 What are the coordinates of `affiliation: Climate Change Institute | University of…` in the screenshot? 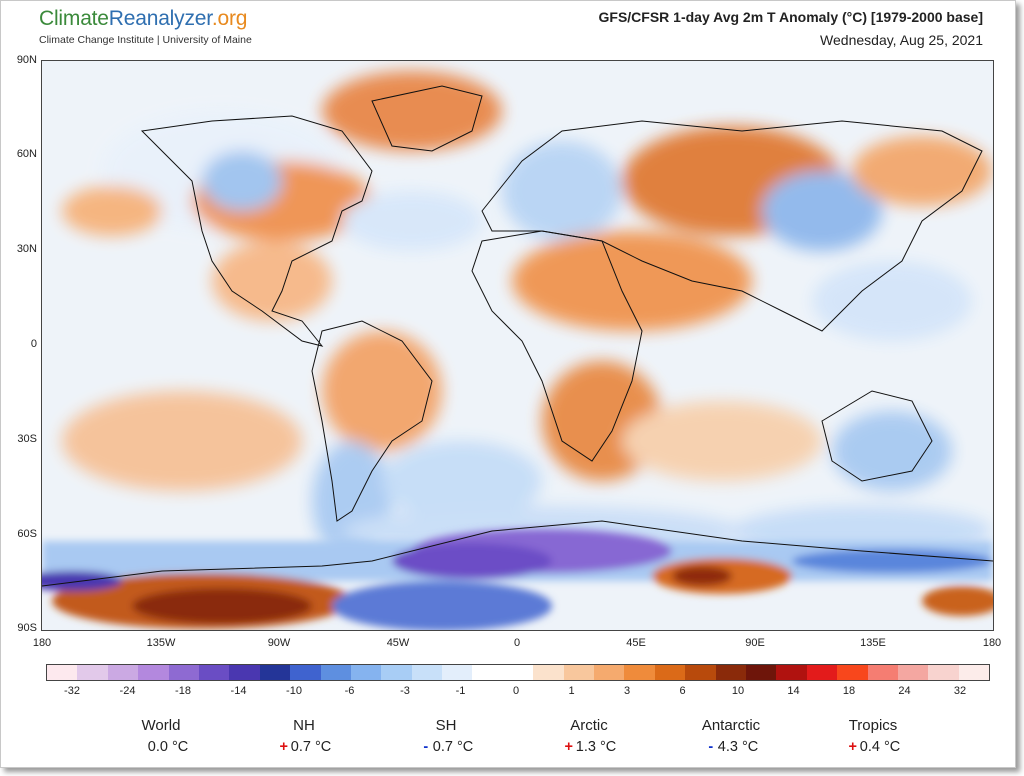 It's located at (145, 40).